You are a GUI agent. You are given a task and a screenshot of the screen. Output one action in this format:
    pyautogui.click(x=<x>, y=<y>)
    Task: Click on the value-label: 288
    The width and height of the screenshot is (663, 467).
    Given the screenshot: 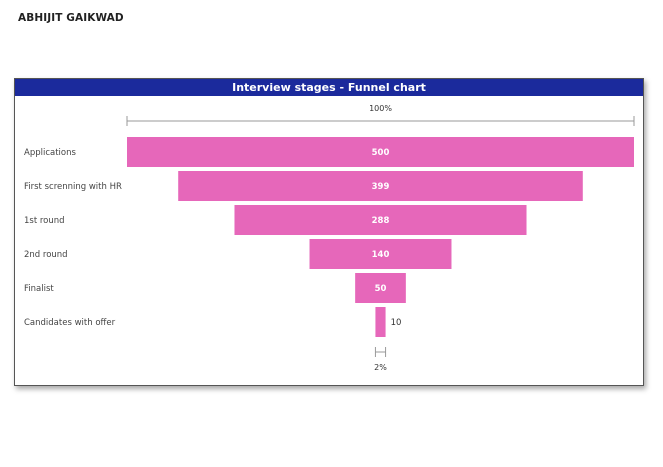 What is the action you would take?
    pyautogui.click(x=381, y=221)
    